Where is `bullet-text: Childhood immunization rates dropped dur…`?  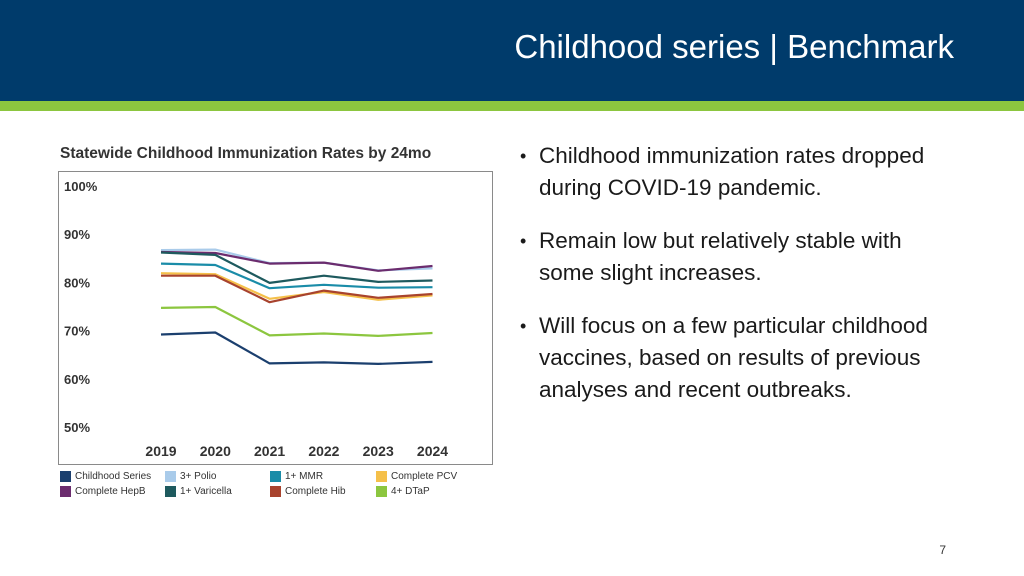 bullet-text: Childhood immunization rates dropped dur… is located at coordinates (732, 171).